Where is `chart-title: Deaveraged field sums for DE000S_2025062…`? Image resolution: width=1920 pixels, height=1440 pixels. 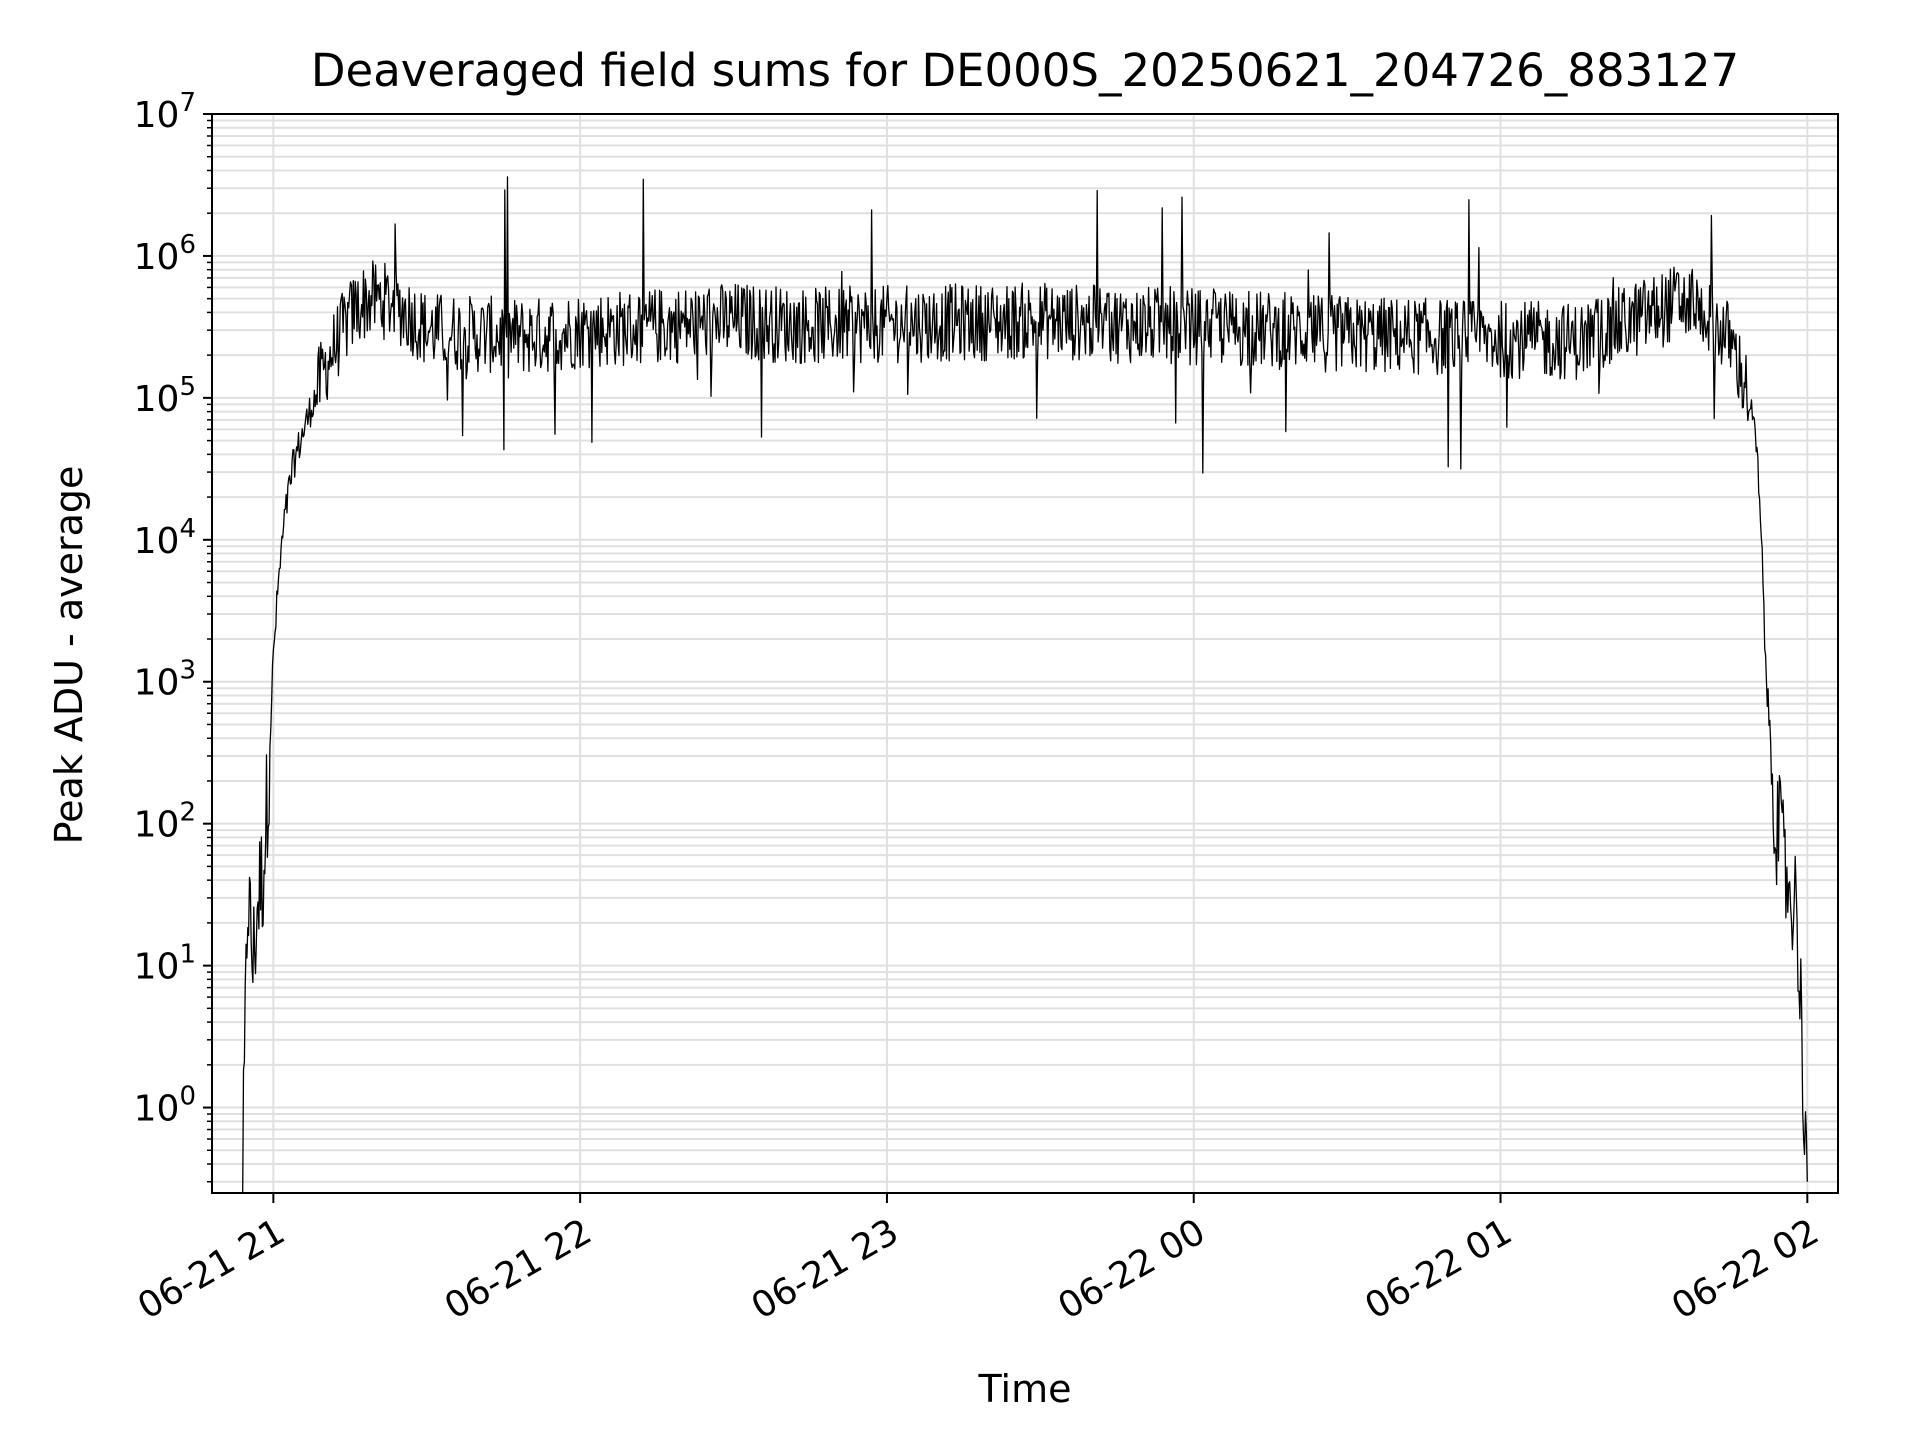 chart-title: Deaveraged field sums for DE000S_2025062… is located at coordinates (1025, 70).